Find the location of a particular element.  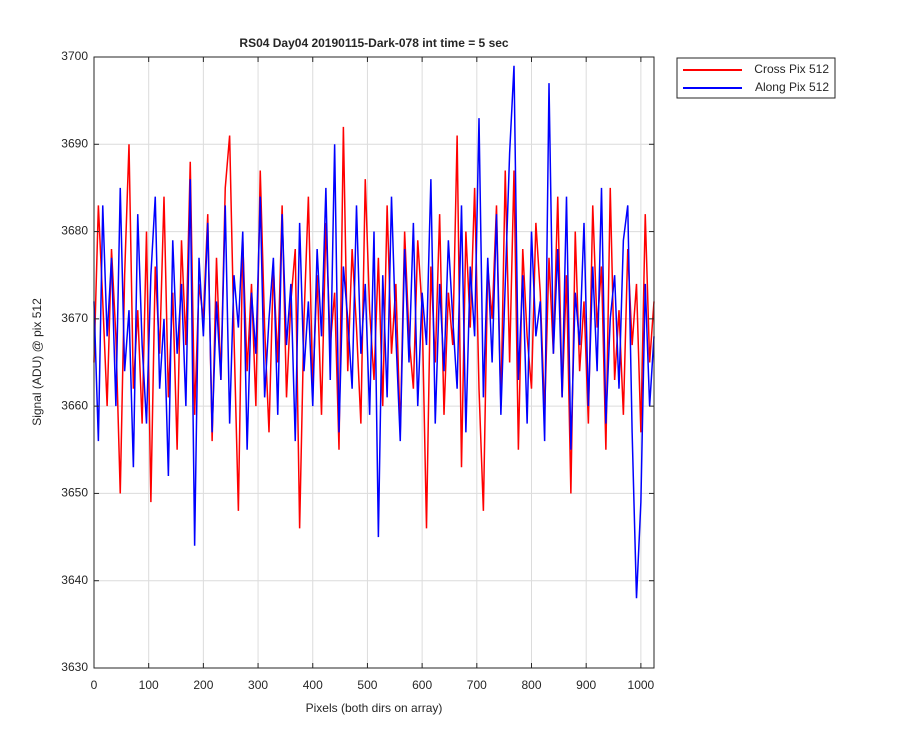

x-tick-label: 300 is located at coordinates (258, 685).